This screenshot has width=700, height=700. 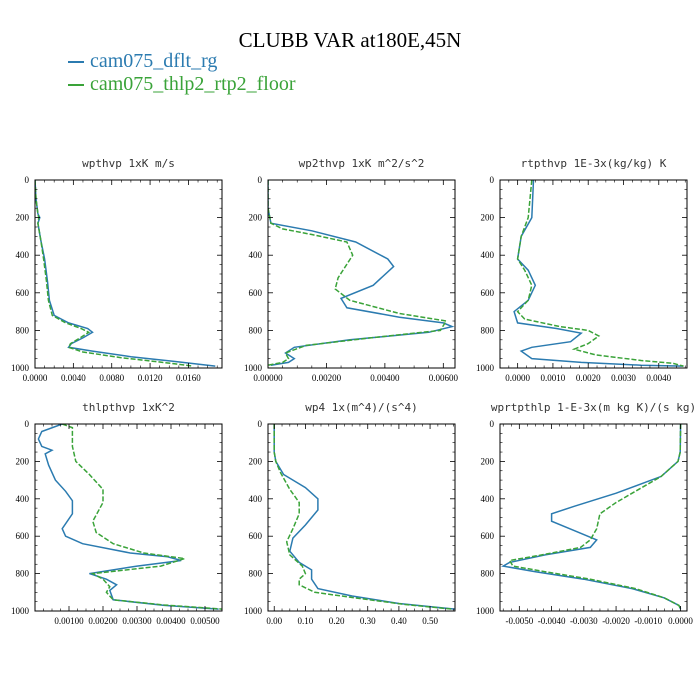 What do you see at coordinates (27, 180) in the screenshot?
I see `panel-1-ytick-label-0: 0` at bounding box center [27, 180].